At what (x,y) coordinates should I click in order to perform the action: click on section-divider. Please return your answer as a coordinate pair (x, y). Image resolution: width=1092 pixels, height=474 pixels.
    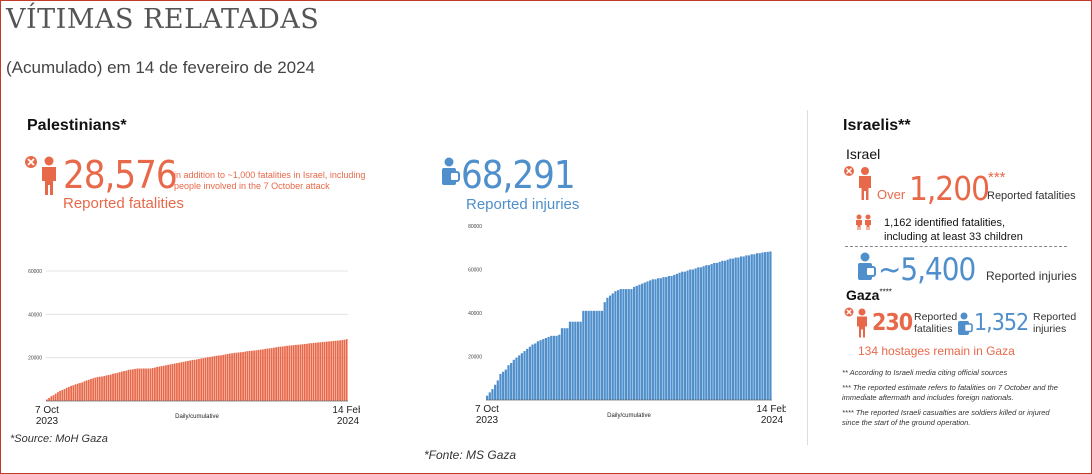
    Looking at the image, I should click on (807, 277).